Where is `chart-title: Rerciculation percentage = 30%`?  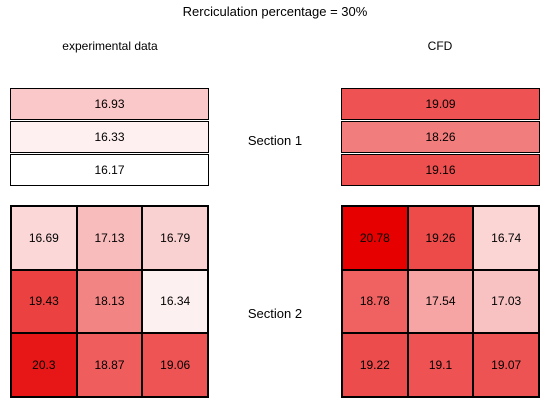 chart-title: Rerciculation percentage = 30% is located at coordinates (275, 11).